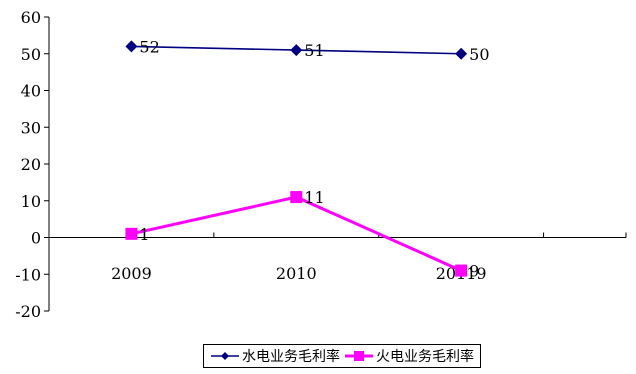 The height and width of the screenshot is (374, 636). I want to click on y-tick-label: -20, so click(28, 311).